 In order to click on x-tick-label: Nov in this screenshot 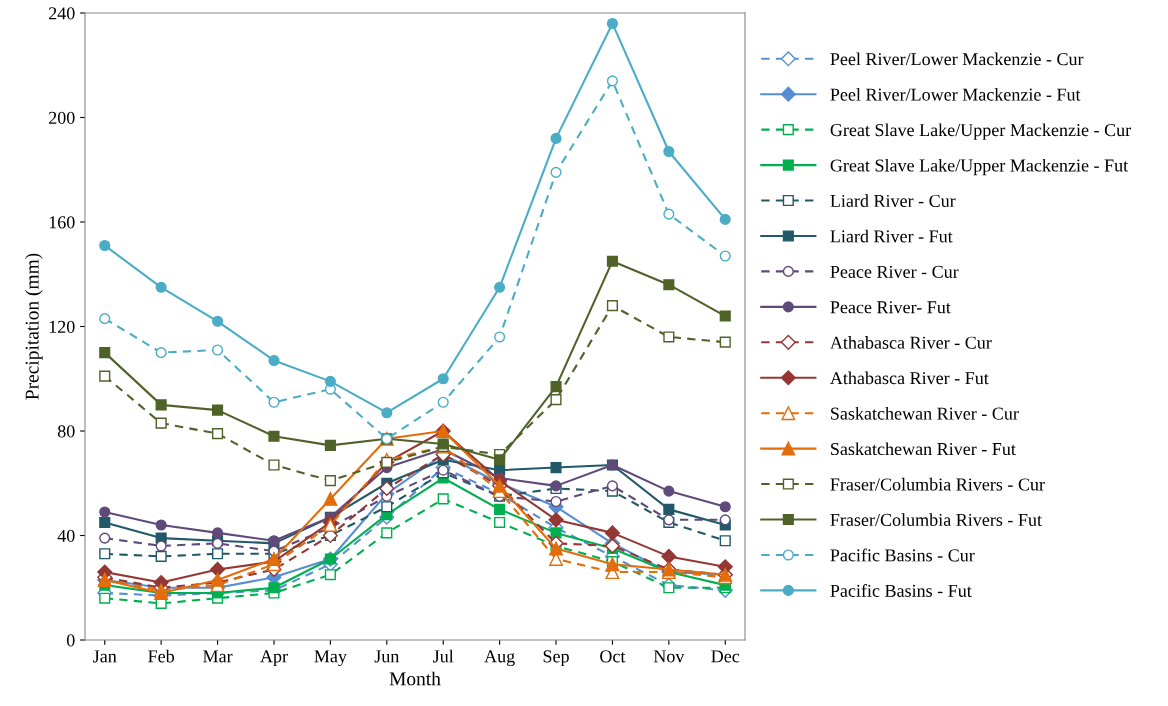, I will do `click(669, 656)`.